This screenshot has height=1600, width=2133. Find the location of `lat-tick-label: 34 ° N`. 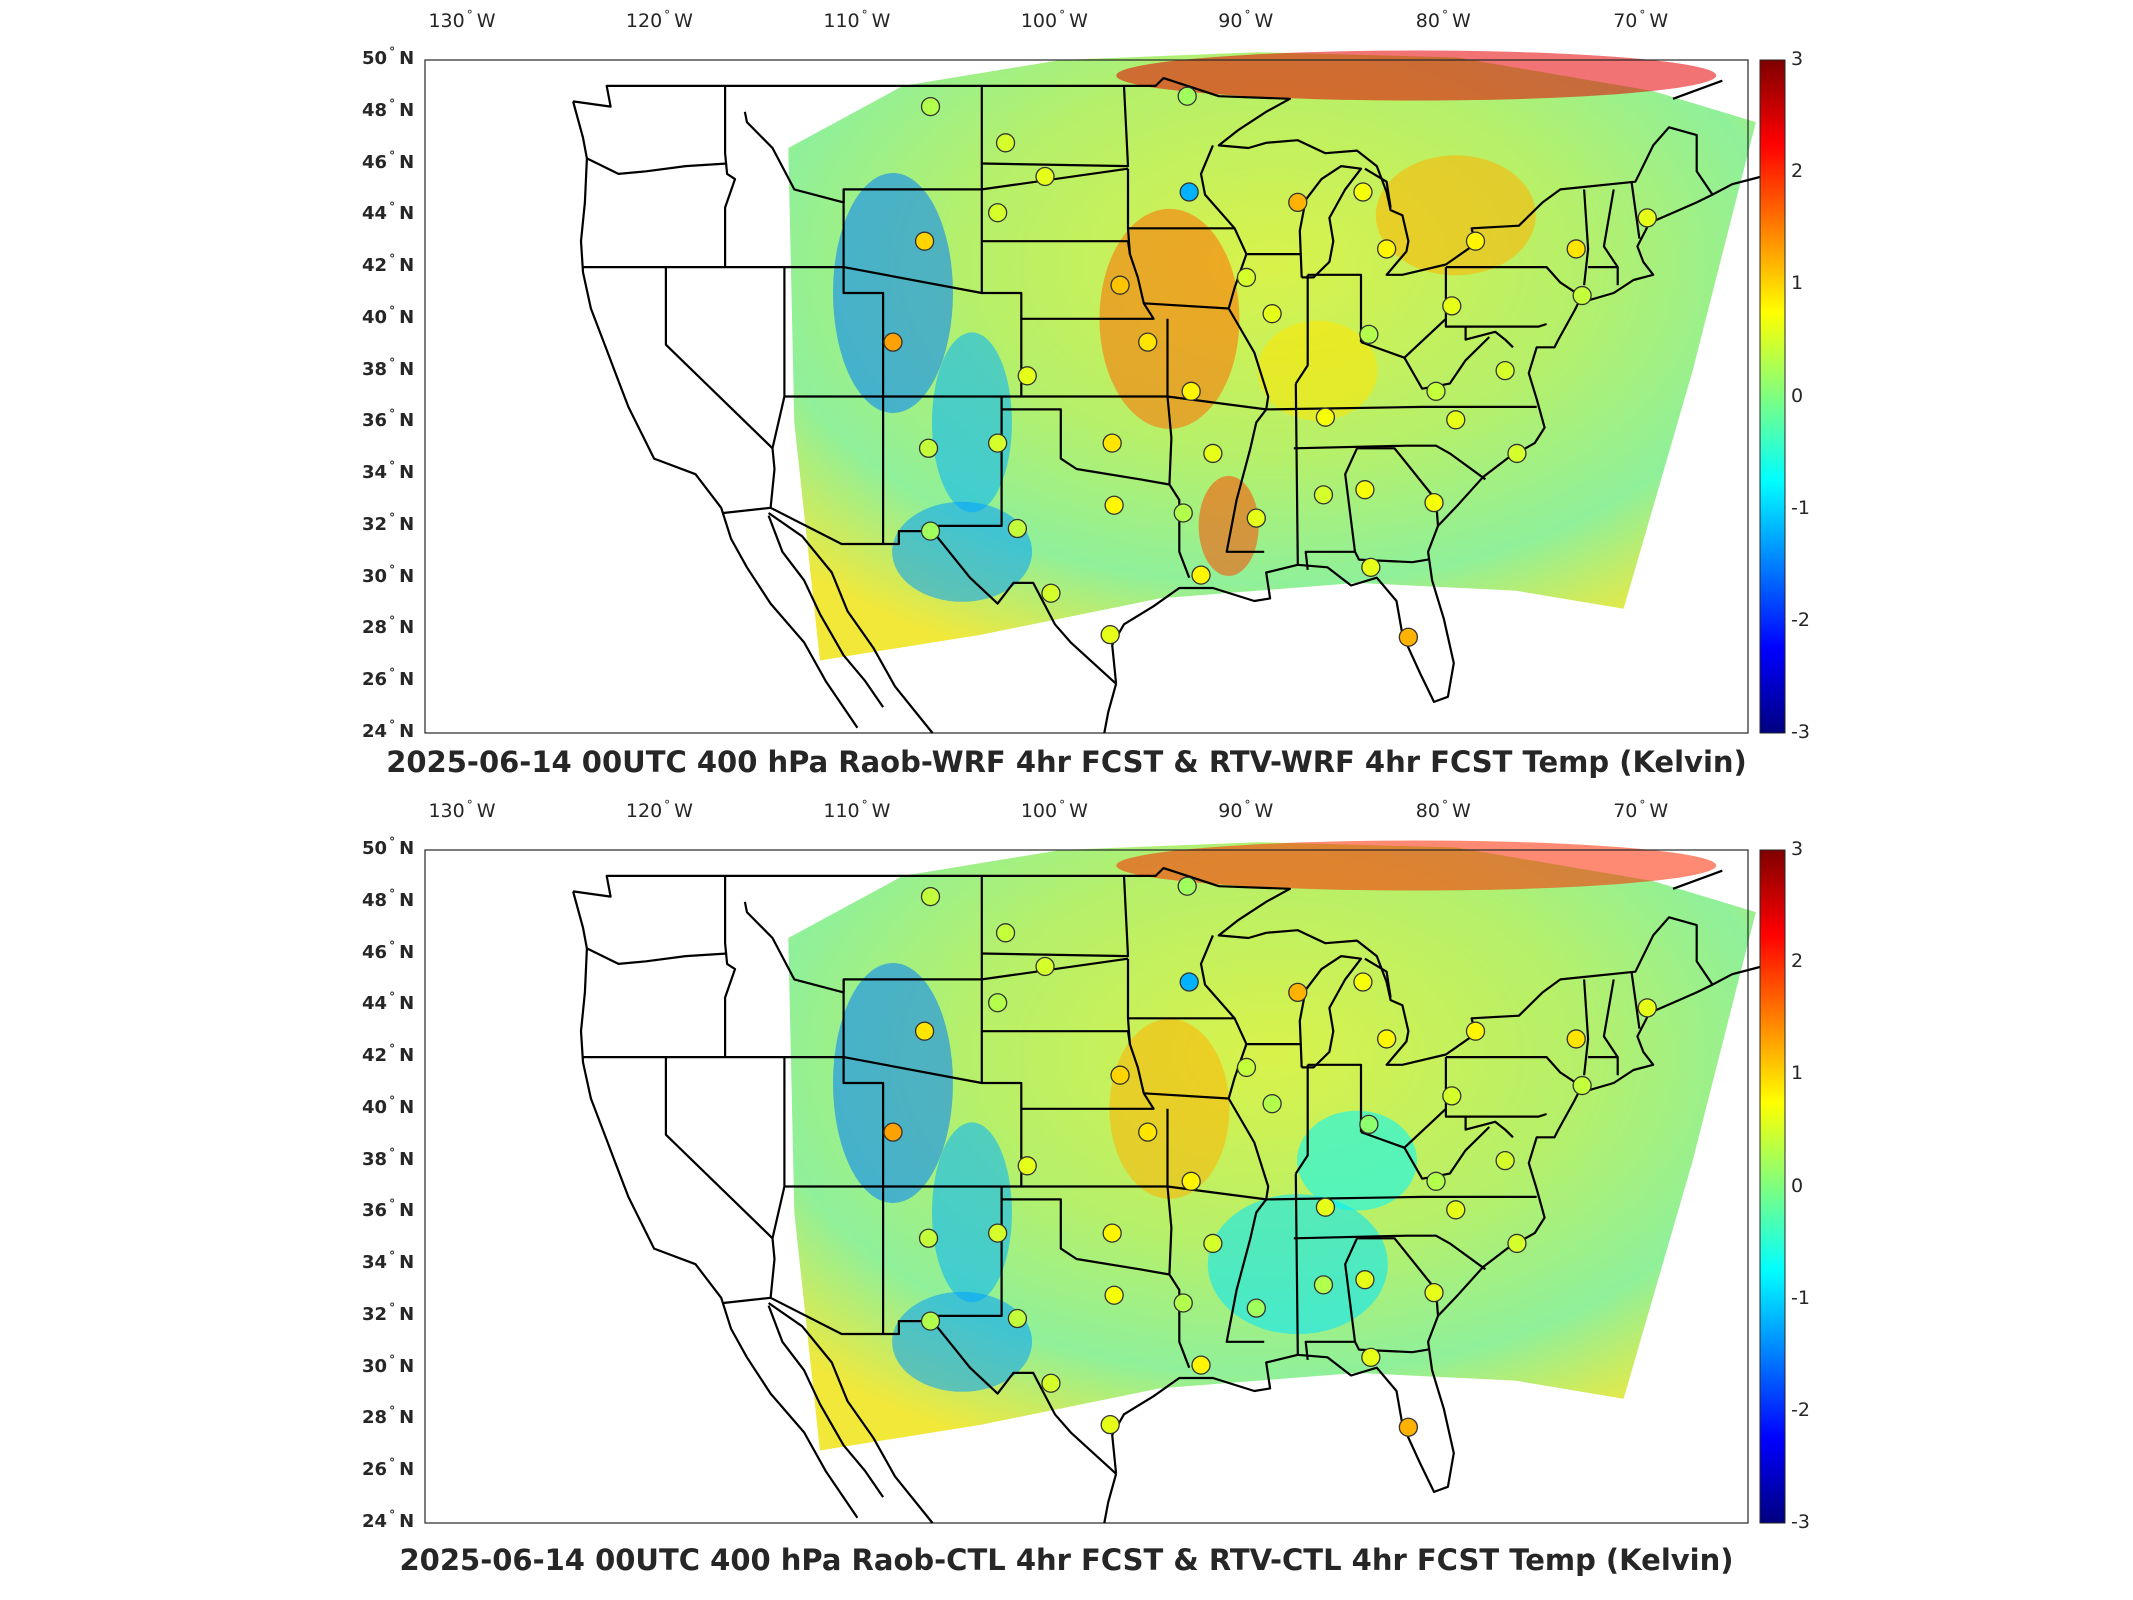

lat-tick-label: 34 ° N is located at coordinates (388, 471).